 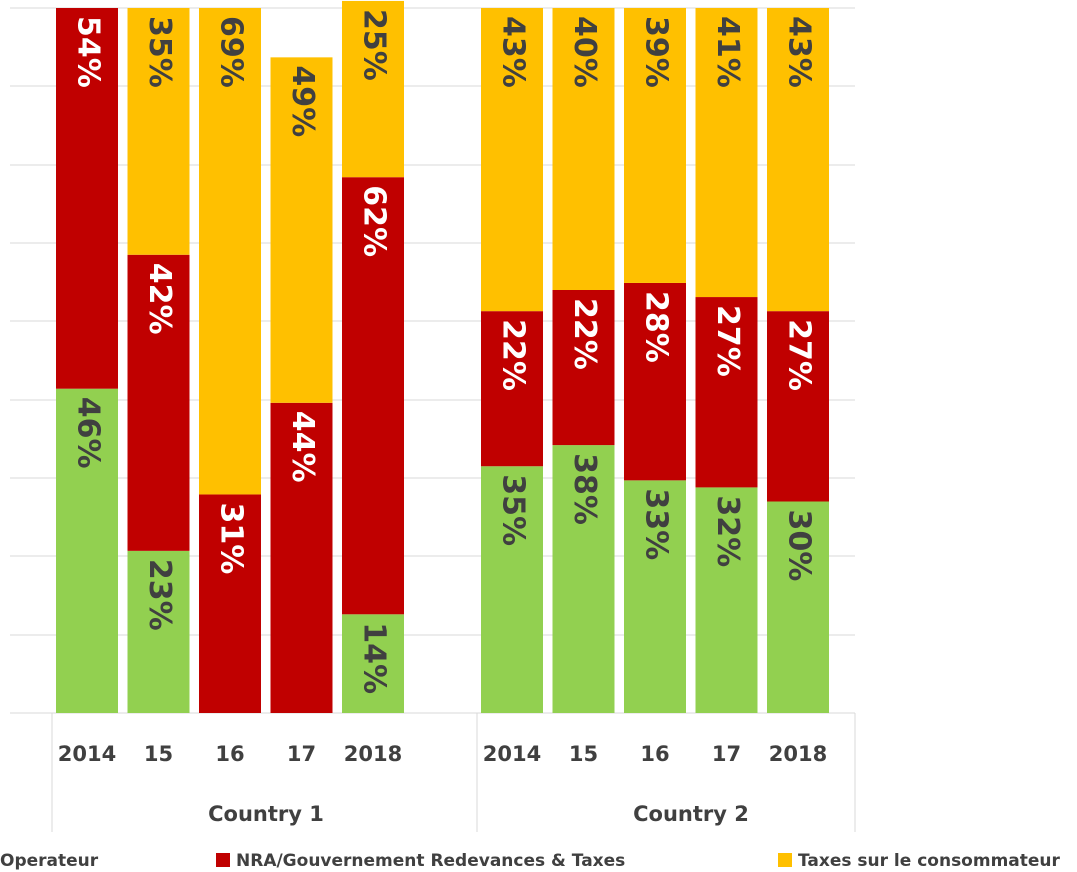 What do you see at coordinates (159, 299) in the screenshot?
I see `data-label: 42%` at bounding box center [159, 299].